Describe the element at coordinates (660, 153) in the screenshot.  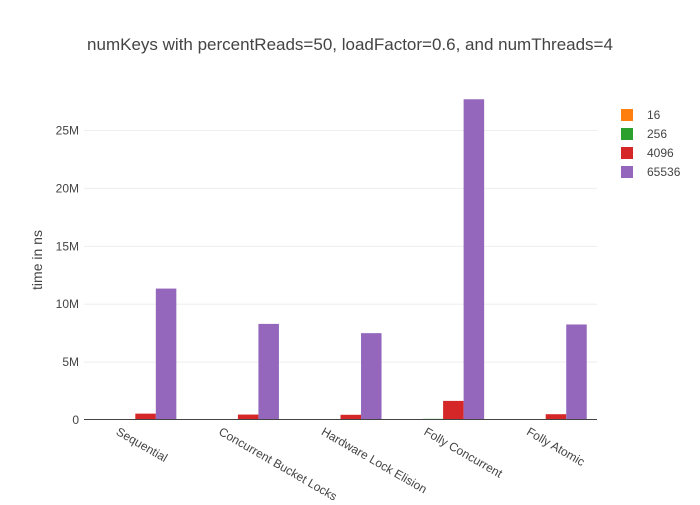
I see `legend-label: 4096` at that location.